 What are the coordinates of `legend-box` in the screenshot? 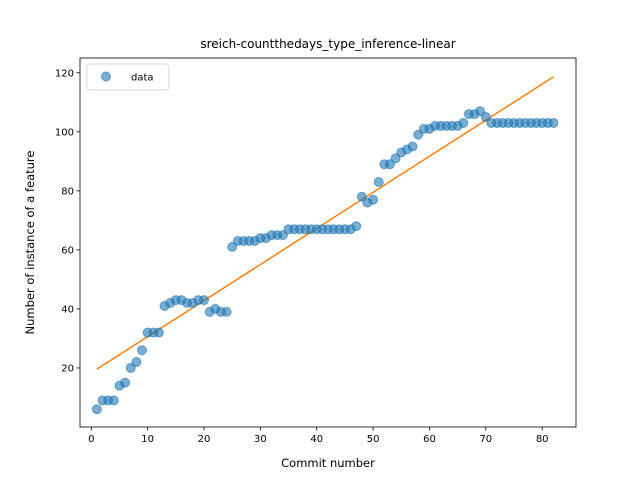 It's located at (128, 77).